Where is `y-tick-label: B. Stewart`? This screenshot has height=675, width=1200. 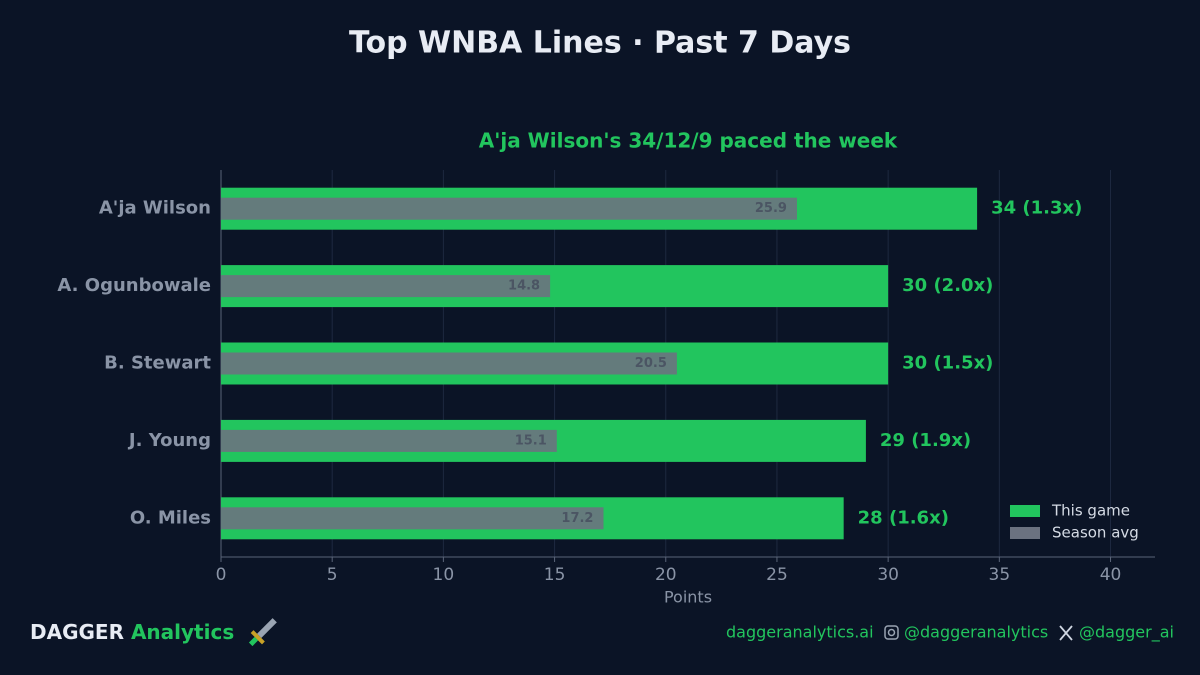 y-tick-label: B. Stewart is located at coordinates (157, 363).